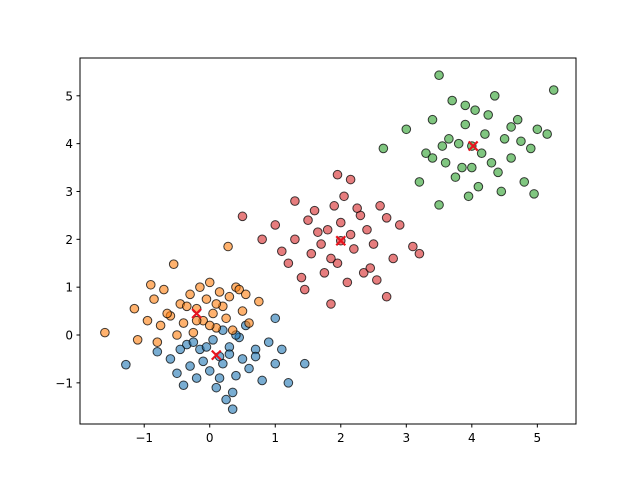  Describe the element at coordinates (64, 383) in the screenshot. I see `y-tick-label: −1` at that location.